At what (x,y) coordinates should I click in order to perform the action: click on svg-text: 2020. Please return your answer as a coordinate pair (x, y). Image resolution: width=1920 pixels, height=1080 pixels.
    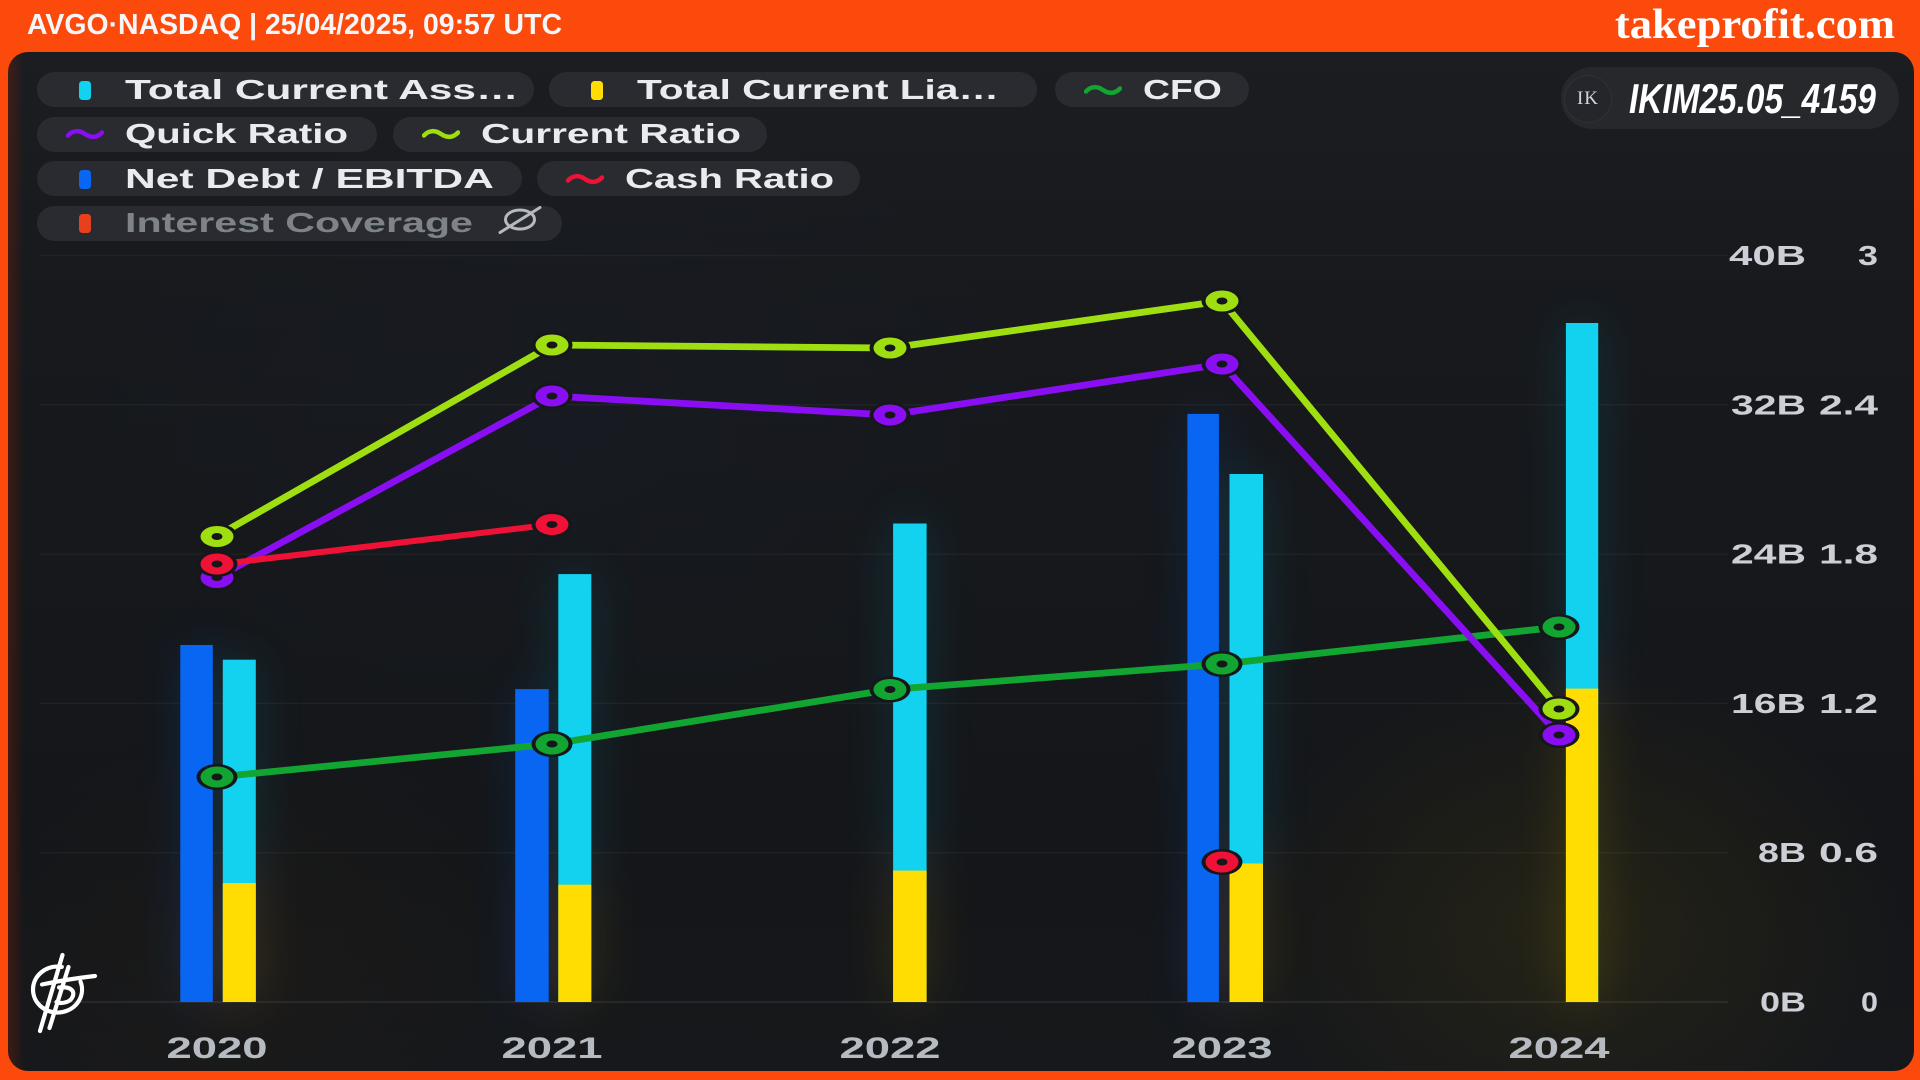
    Looking at the image, I should click on (216, 1048).